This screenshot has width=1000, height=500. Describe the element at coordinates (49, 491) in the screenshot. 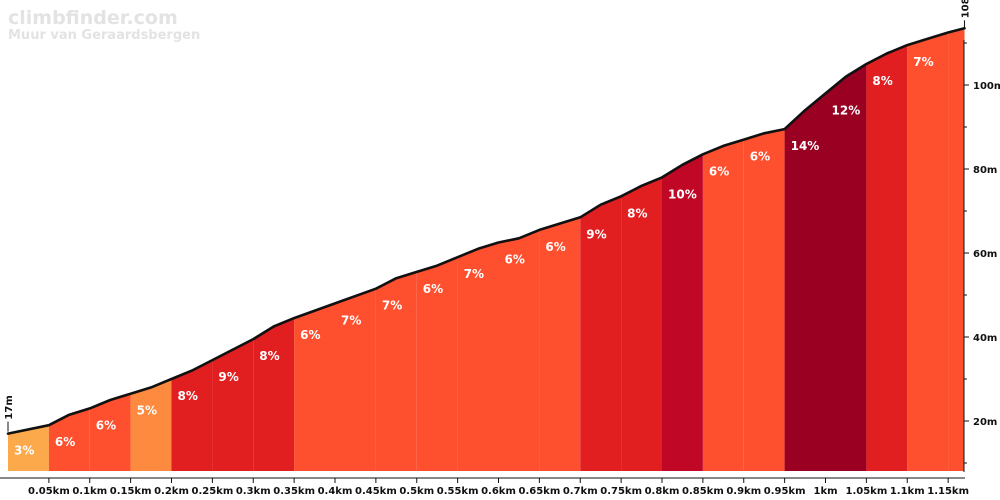

I see `x-tick-label: 0.05km` at that location.